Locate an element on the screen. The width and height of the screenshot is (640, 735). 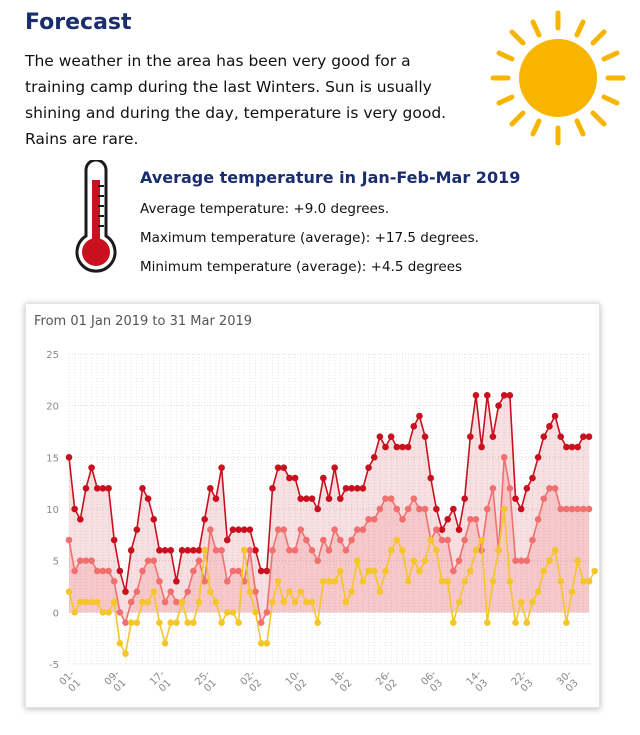
y-tick-label: -5 is located at coordinates (54, 665).